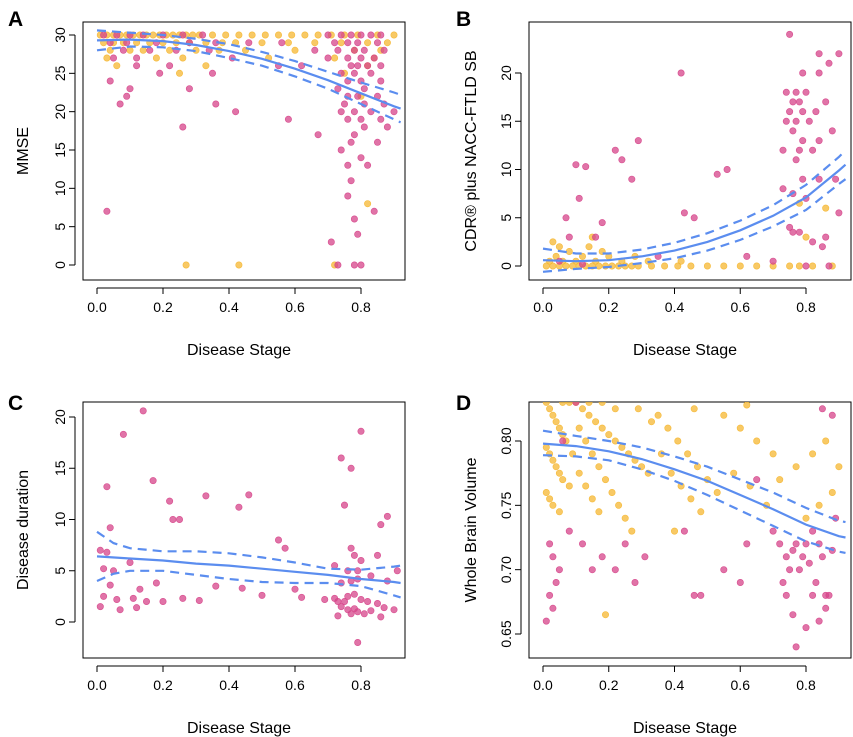 Image resolution: width=853 pixels, height=737 pixels. I want to click on panel-letter: C, so click(15, 403).